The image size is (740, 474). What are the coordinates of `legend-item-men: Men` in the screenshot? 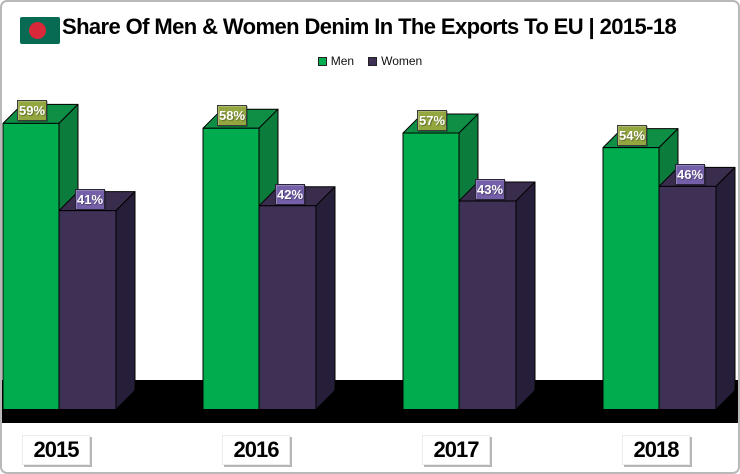 It's located at (336, 61).